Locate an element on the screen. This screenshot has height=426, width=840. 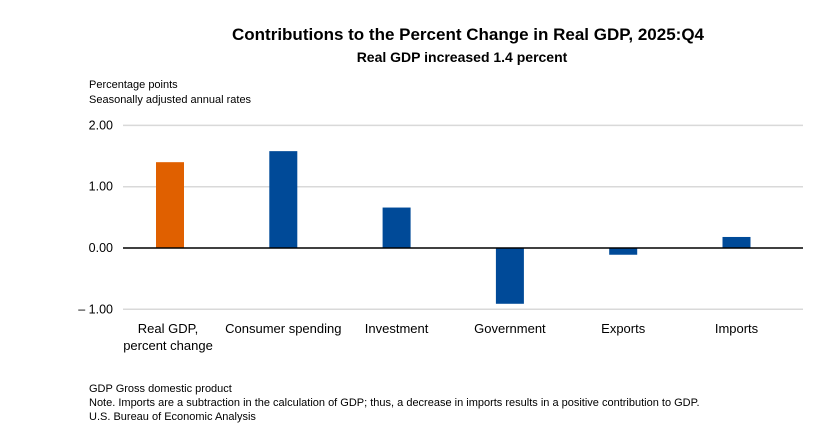
y-tick-label: – 1.00 is located at coordinates (95, 309).